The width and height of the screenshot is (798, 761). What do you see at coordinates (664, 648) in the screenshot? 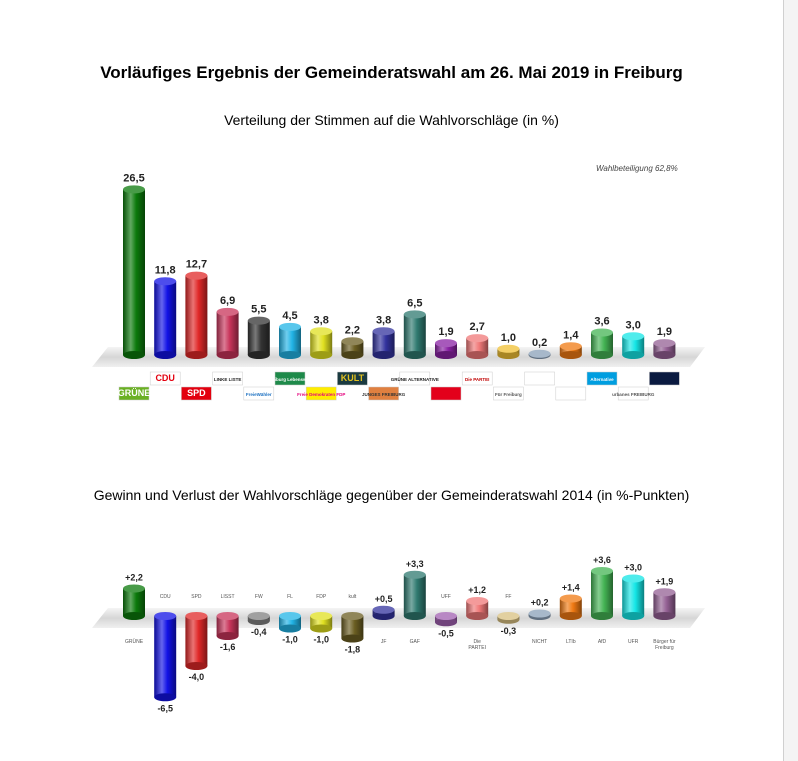
I see `category-label: Freiburg` at bounding box center [664, 648].